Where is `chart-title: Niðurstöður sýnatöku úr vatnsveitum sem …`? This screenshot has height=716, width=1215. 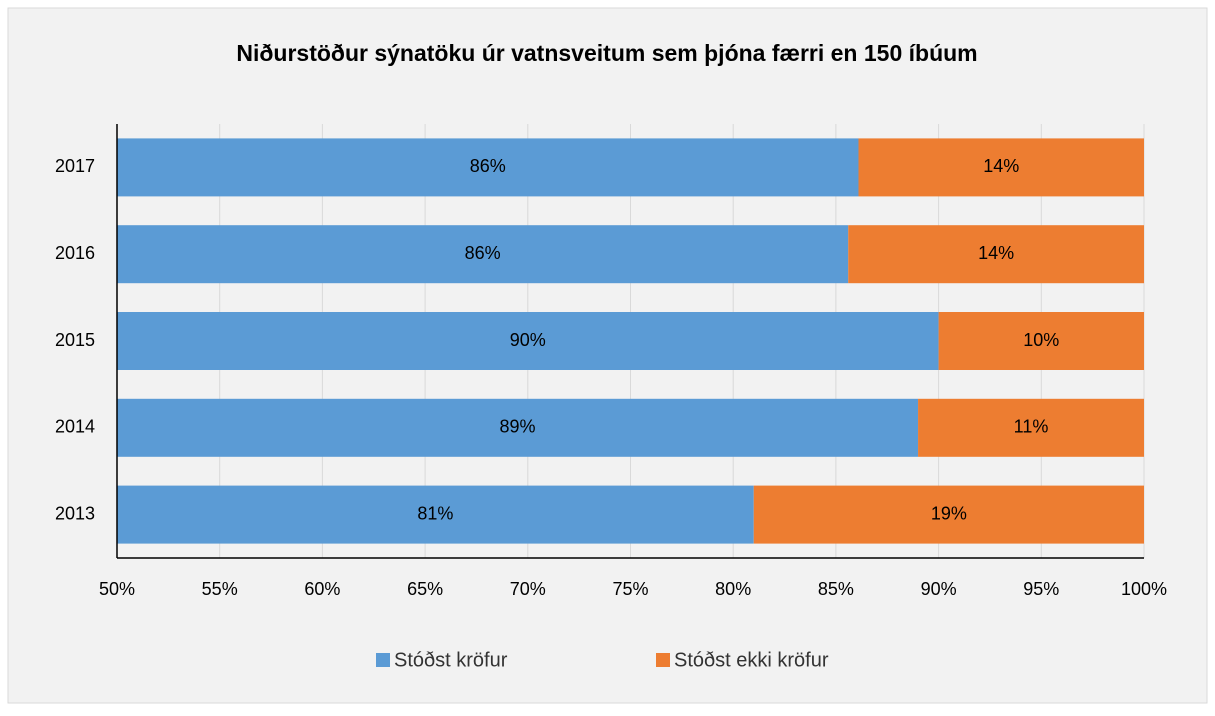 chart-title: Niðurstöður sýnatöku úr vatnsveitum sem … is located at coordinates (606, 53).